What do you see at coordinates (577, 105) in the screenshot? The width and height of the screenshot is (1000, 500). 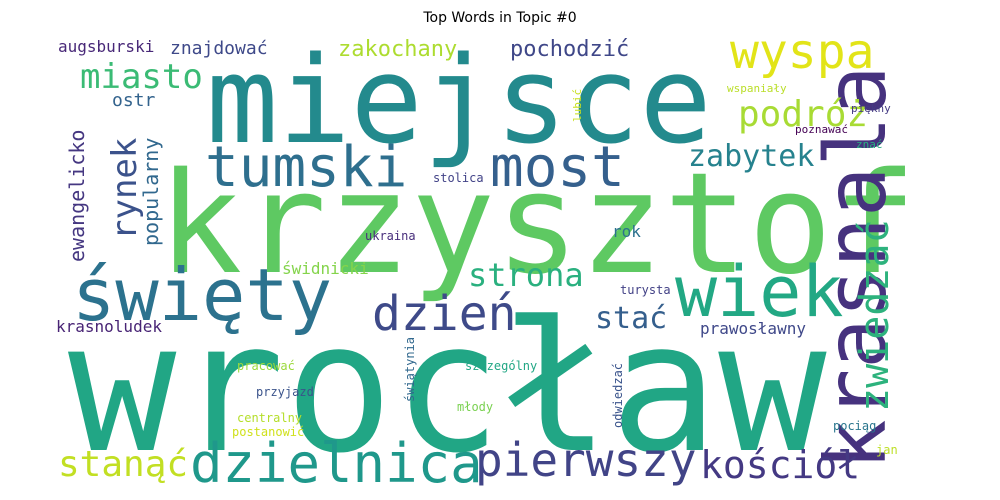 I see `cloud-word: lubić` at bounding box center [577, 105].